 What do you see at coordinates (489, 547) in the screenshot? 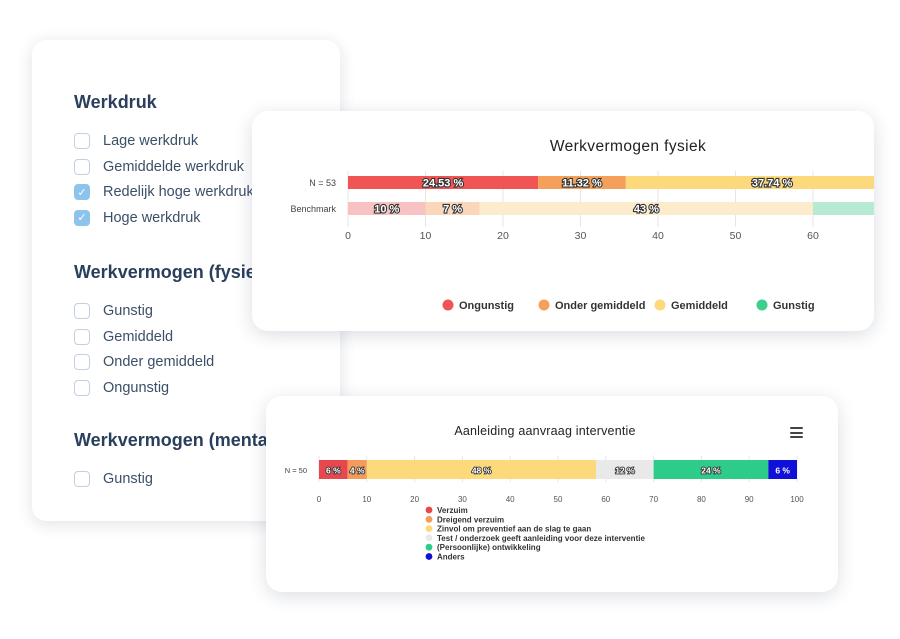
I see `legend-label: (Persoonlijke) ontwikkeling` at bounding box center [489, 547].